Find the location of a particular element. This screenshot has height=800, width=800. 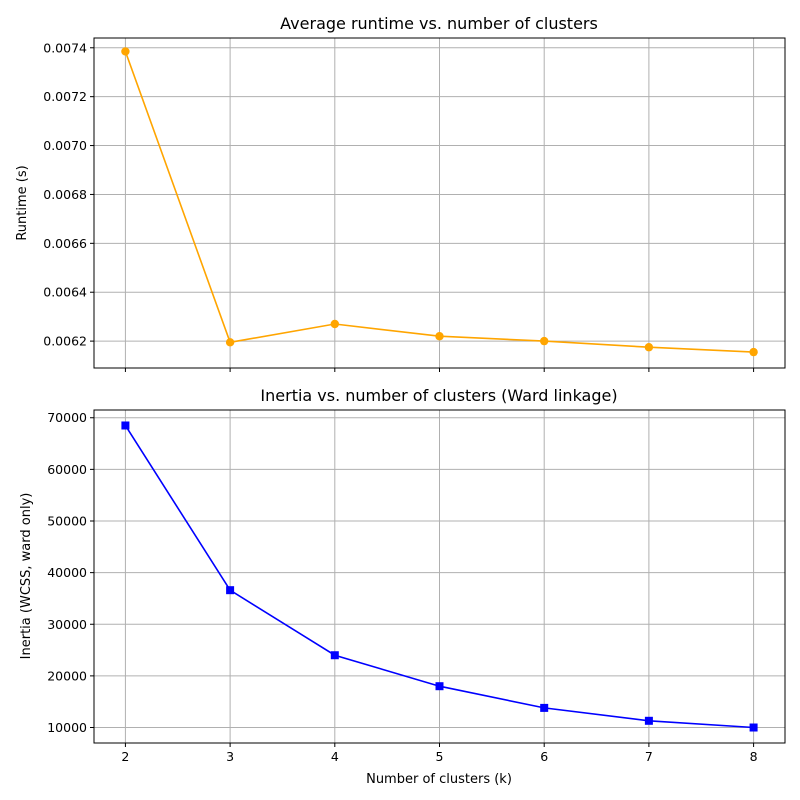

inertia-y-tick-label: 40000 is located at coordinates (67, 572).